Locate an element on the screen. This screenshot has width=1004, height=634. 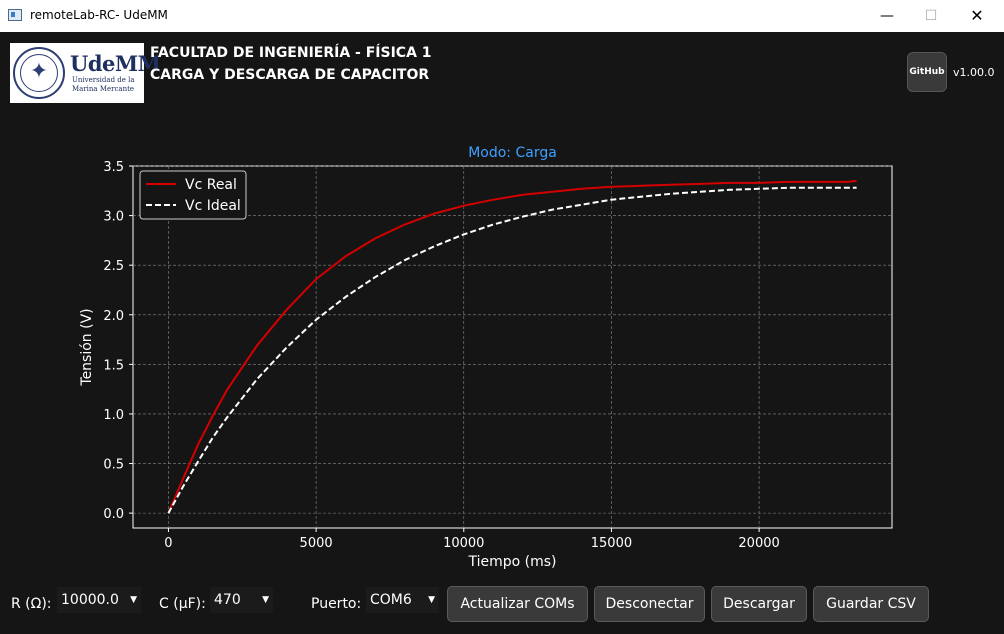
udemm-logo: UdeMM Universidad de la Marina Mercante is located at coordinates (85, 73).